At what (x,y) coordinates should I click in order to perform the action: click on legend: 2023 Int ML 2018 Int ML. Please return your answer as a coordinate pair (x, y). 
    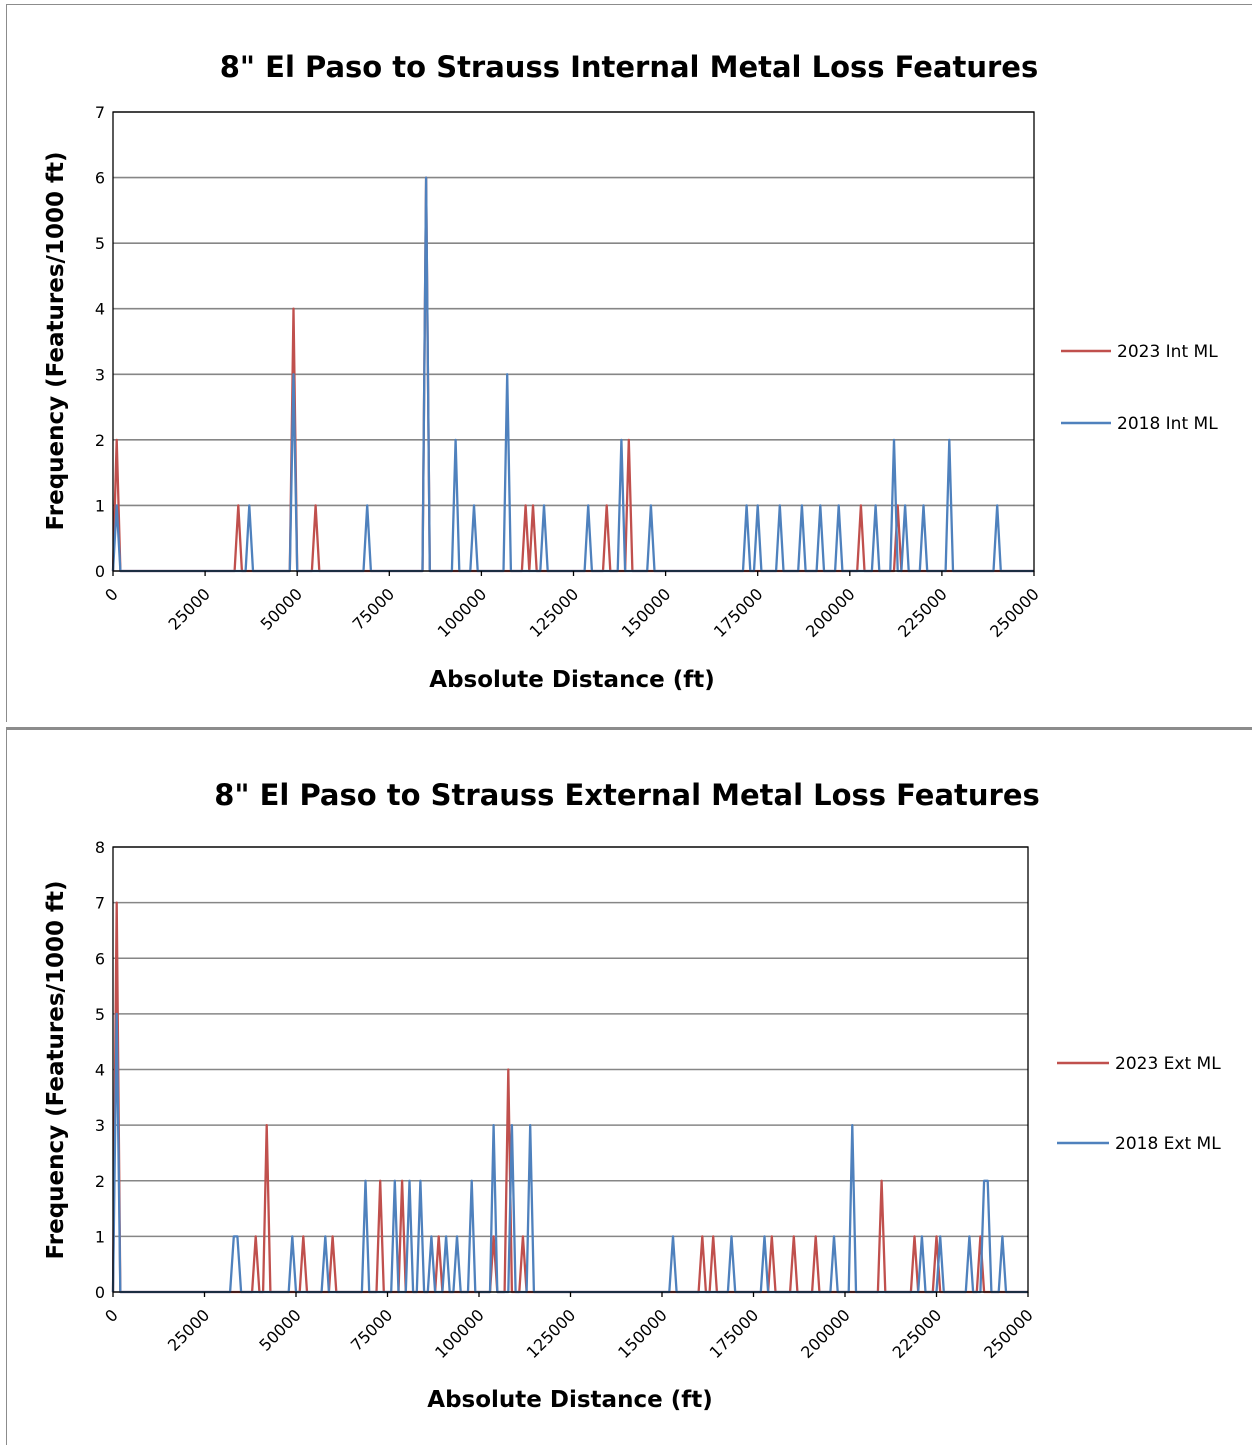
    Looking at the image, I should click on (1139, 388).